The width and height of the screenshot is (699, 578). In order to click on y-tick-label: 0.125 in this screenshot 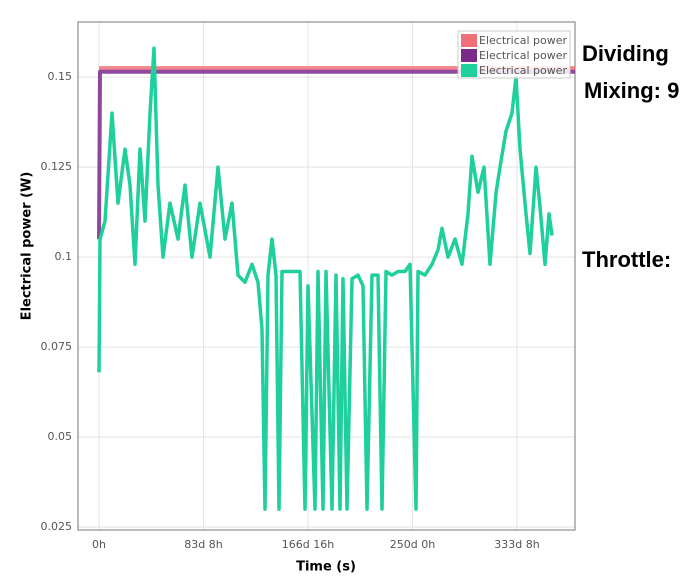, I will do `click(57, 166)`.